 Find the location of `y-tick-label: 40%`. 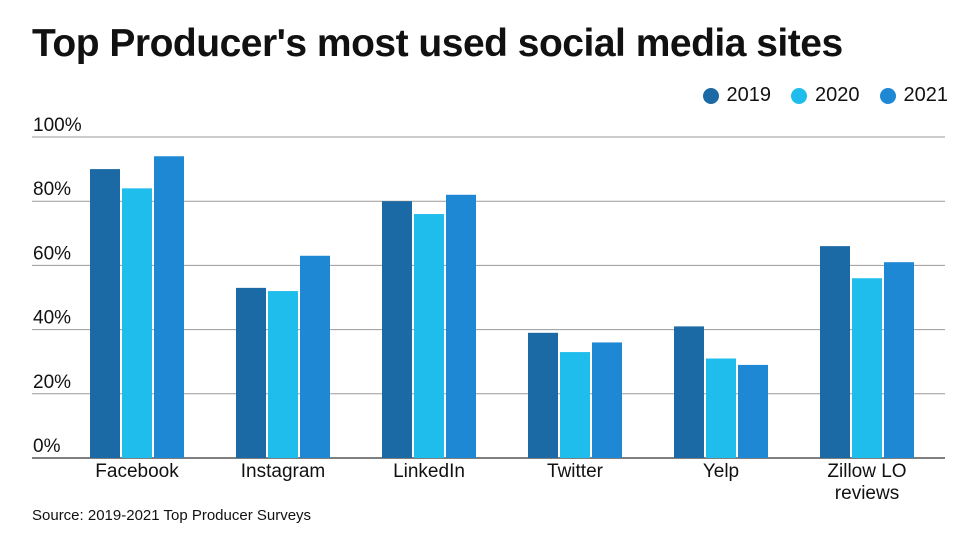

y-tick-label: 40% is located at coordinates (52, 318).